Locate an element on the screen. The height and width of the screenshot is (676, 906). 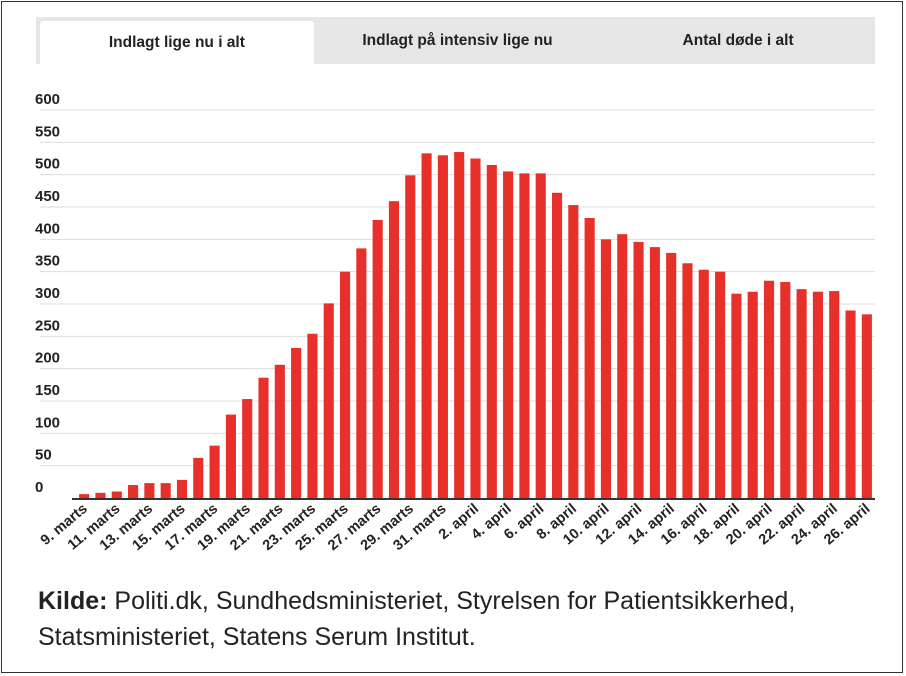
y-tick-label: 300 is located at coordinates (47, 293).